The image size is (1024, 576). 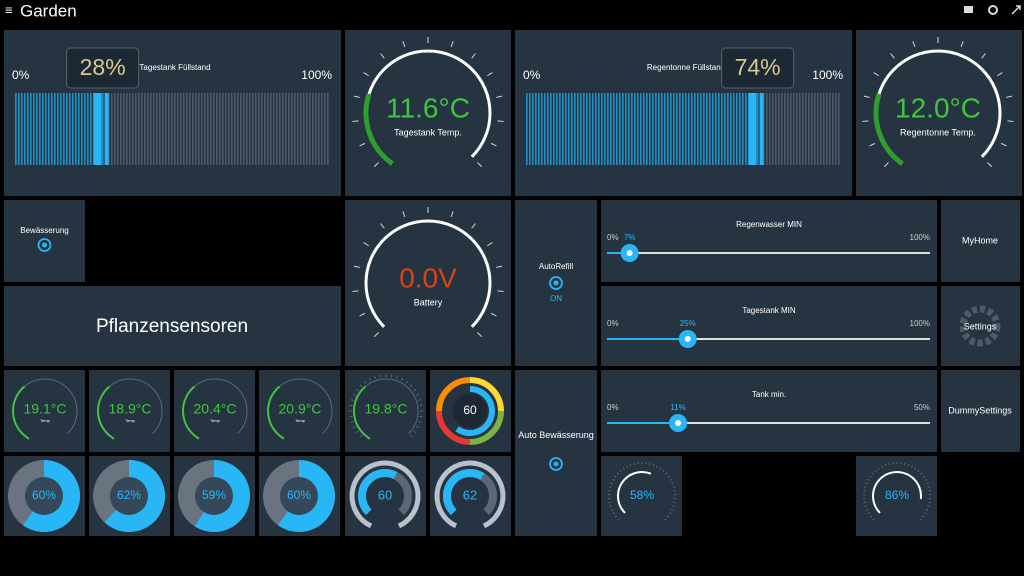 What do you see at coordinates (556, 298) in the screenshot?
I see `switch-state: ON` at bounding box center [556, 298].